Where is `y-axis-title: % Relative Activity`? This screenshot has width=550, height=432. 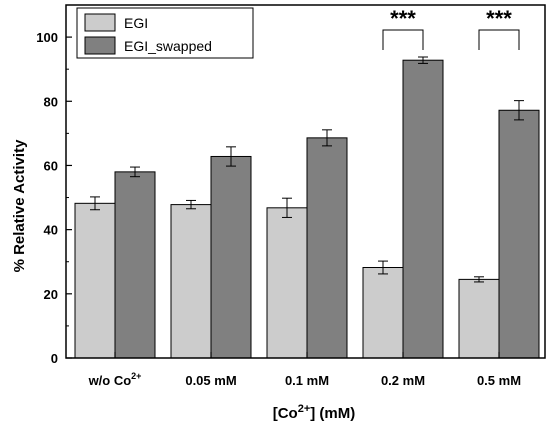 y-axis-title: % Relative Activity is located at coordinates (19, 205).